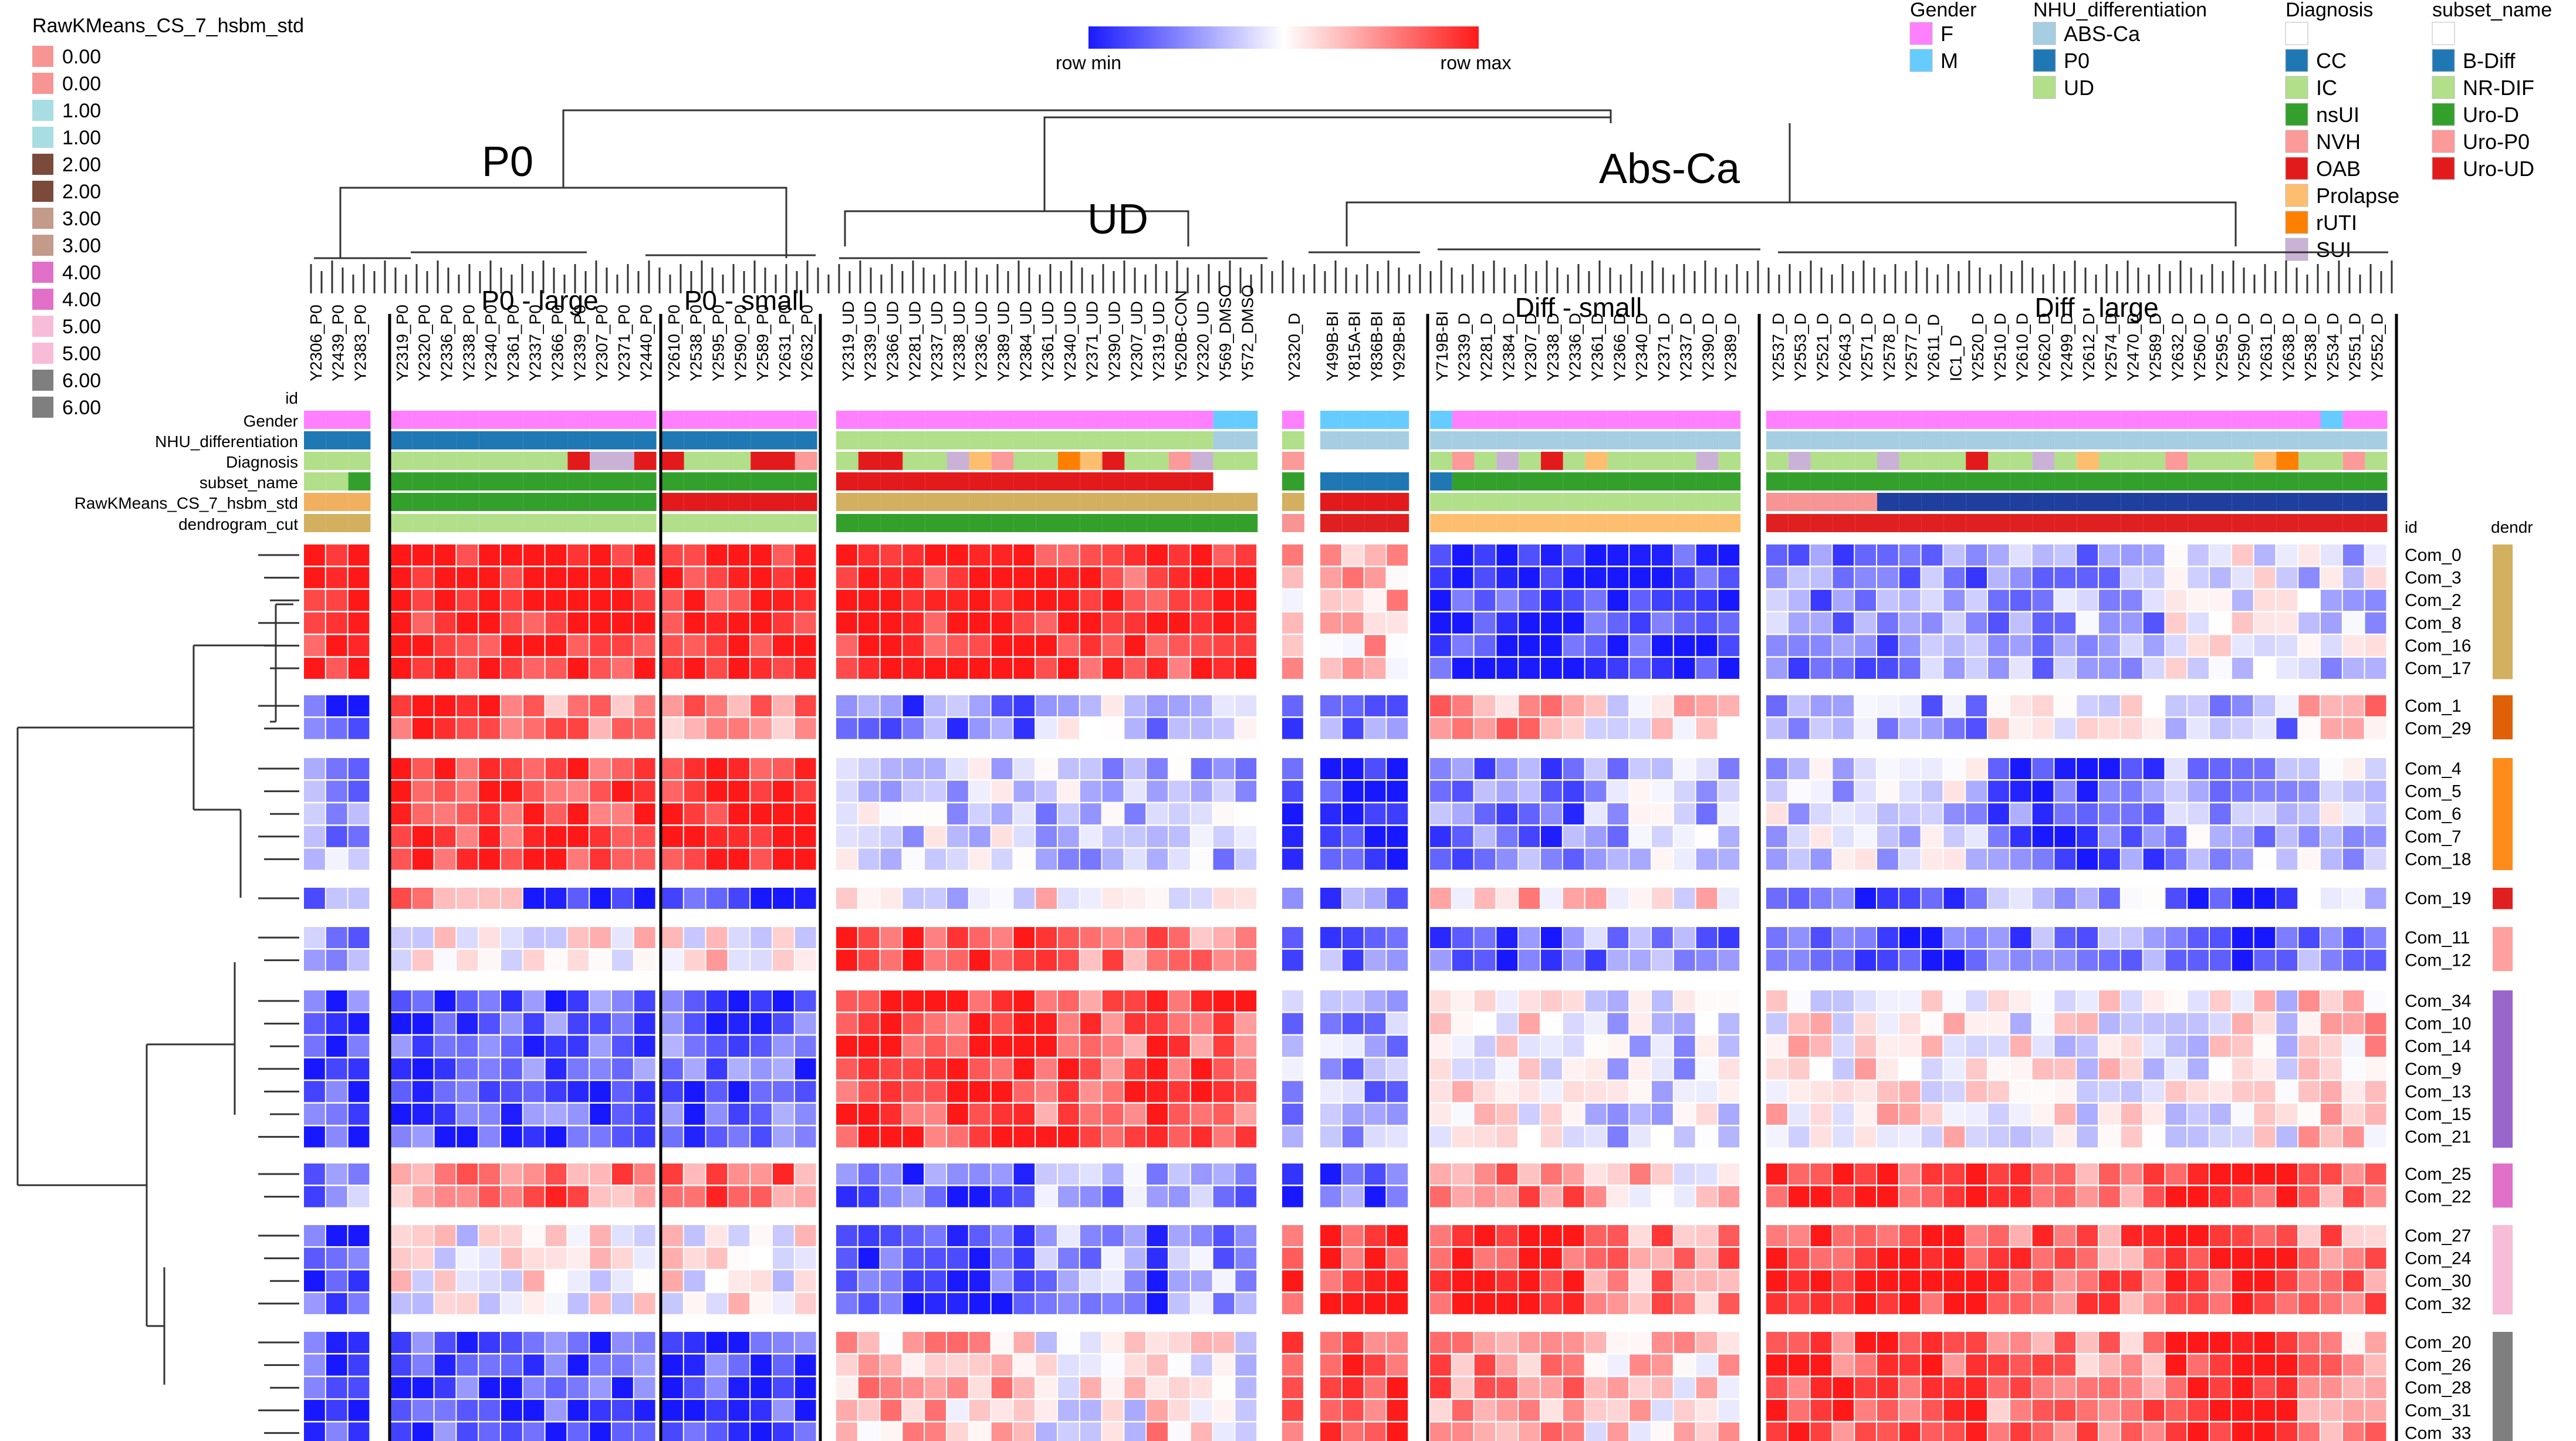  I want to click on column-label: Y2612_D, so click(2089, 347).